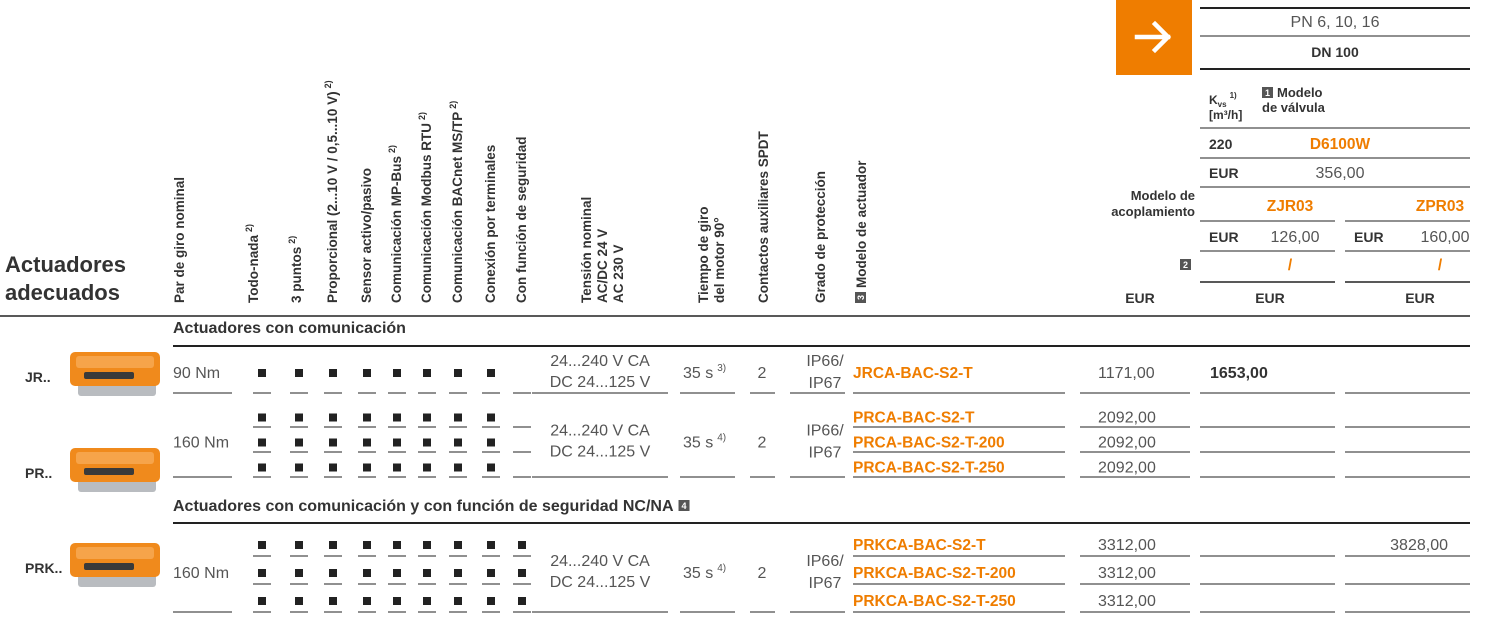 This screenshot has width=1489, height=617. Describe the element at coordinates (1222, 104) in the screenshot. I see `kvs-subscript: vs` at that location.